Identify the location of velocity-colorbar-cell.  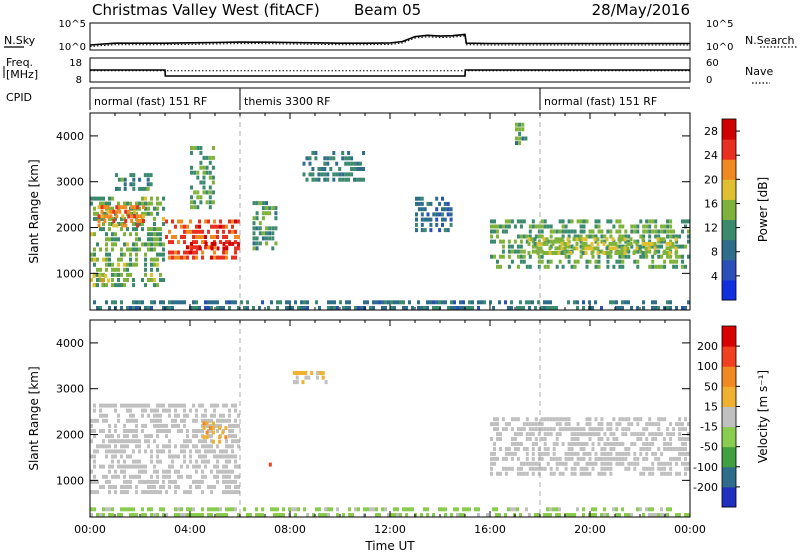
(729, 376).